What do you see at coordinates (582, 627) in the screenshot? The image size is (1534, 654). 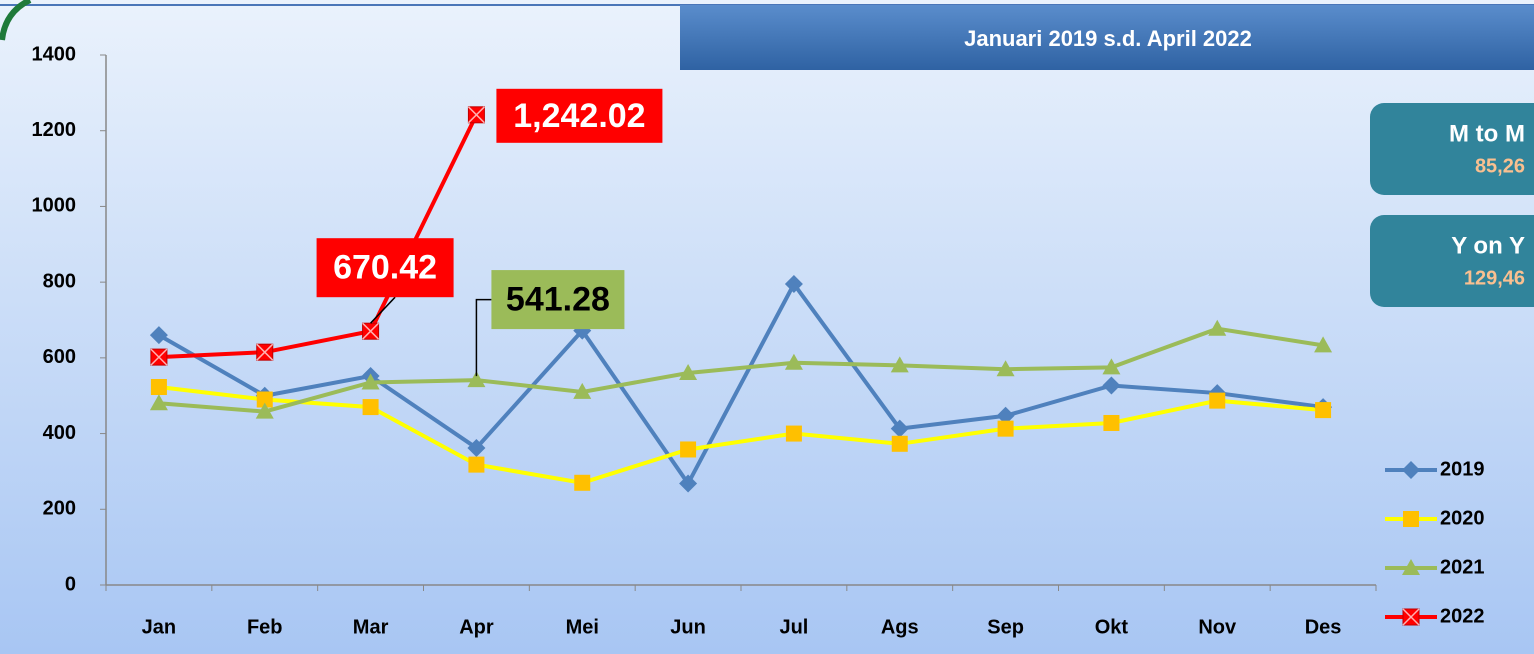 I see `x-tick-label: Mei` at bounding box center [582, 627].